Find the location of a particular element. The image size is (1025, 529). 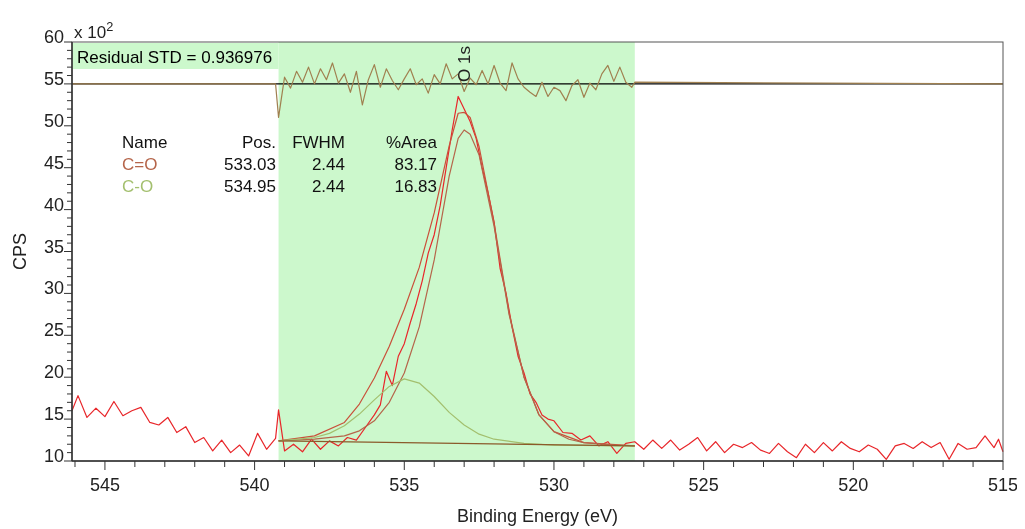

y-axis-title: CPS is located at coordinates (20, 251).